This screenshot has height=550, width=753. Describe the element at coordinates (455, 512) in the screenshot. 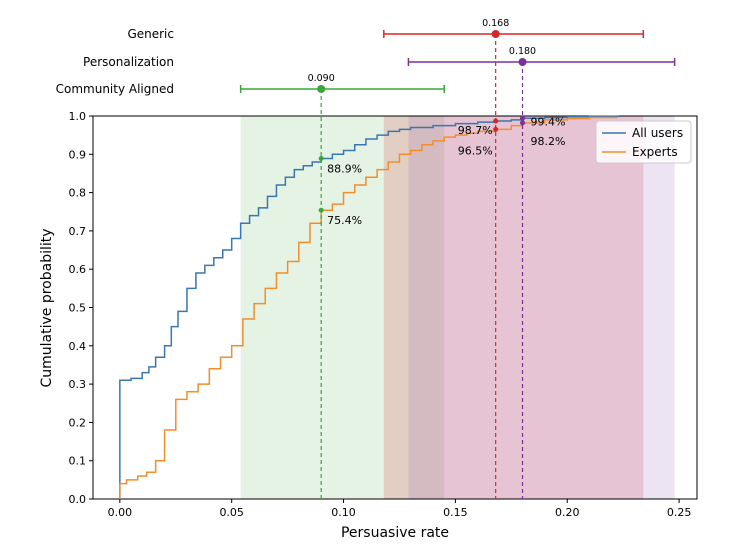

I see `x-tick-label-3: 0.15` at that location.